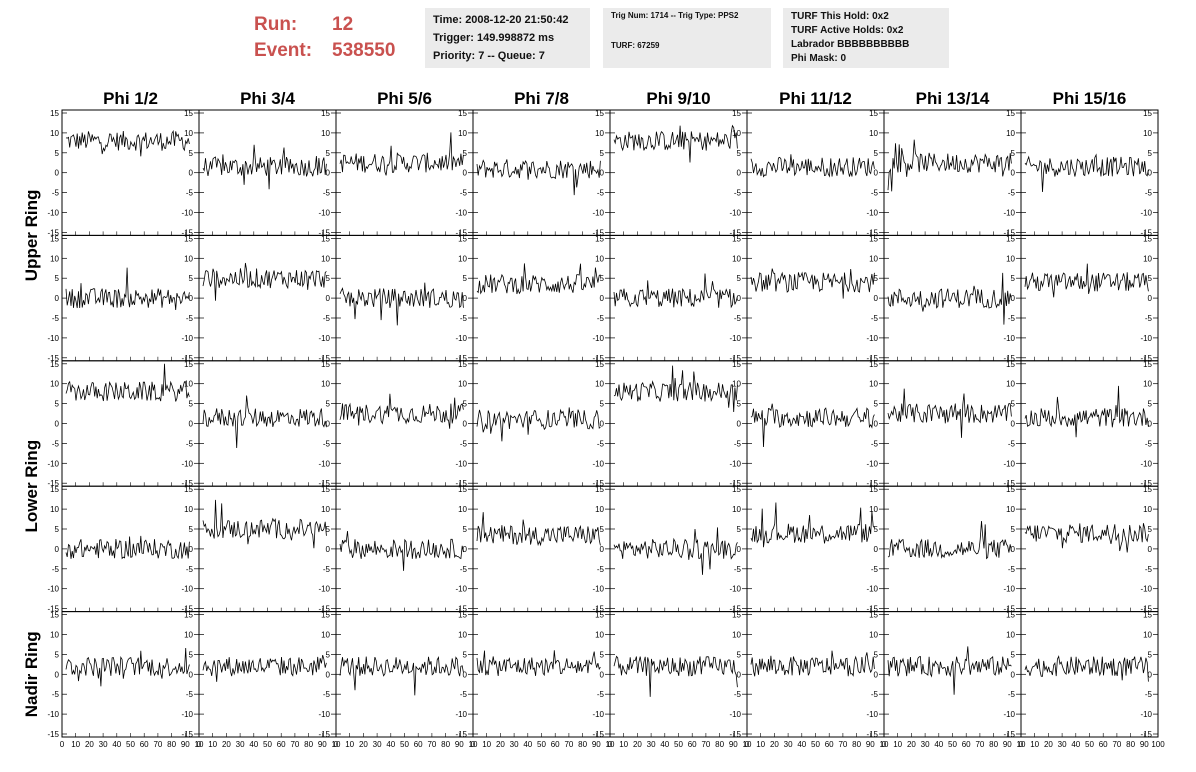 Image resolution: width=1196 pixels, height=772 pixels. I want to click on trig-num-text: Trig Num: 1714 -- Trig Type: PPS2, so click(675, 15).